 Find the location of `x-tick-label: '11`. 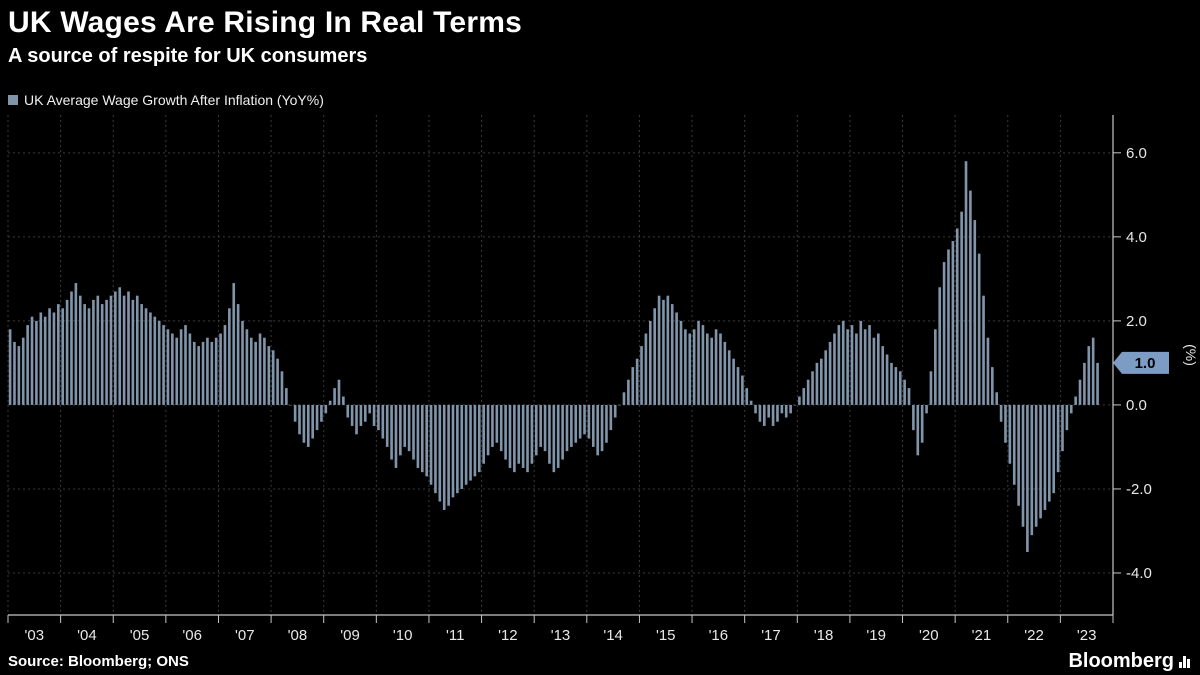

x-tick-label: '11 is located at coordinates (455, 635).